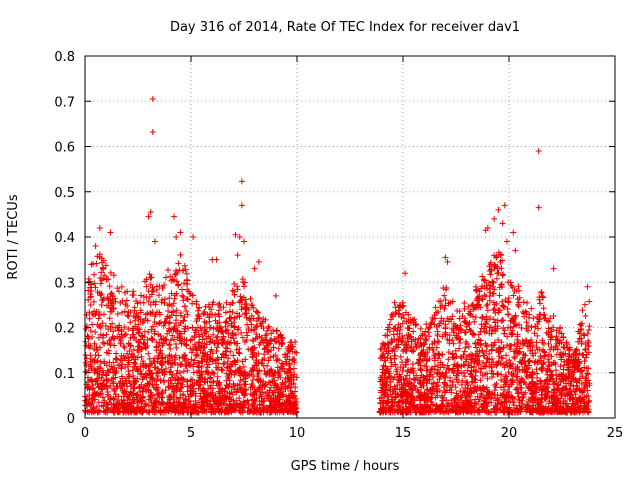 The height and width of the screenshot is (480, 640). Describe the element at coordinates (85, 433) in the screenshot. I see `x-tick-label: 0` at that location.